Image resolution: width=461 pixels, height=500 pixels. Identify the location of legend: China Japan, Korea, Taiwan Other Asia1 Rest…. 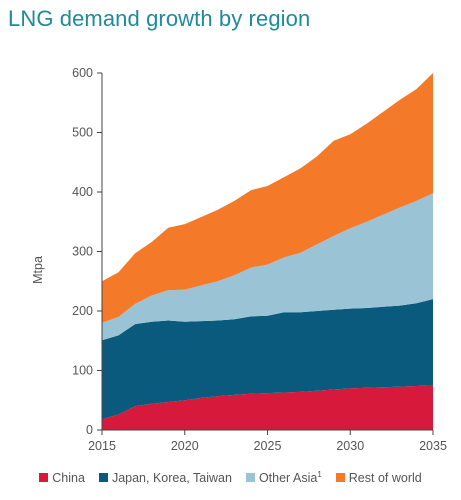
(230, 477).